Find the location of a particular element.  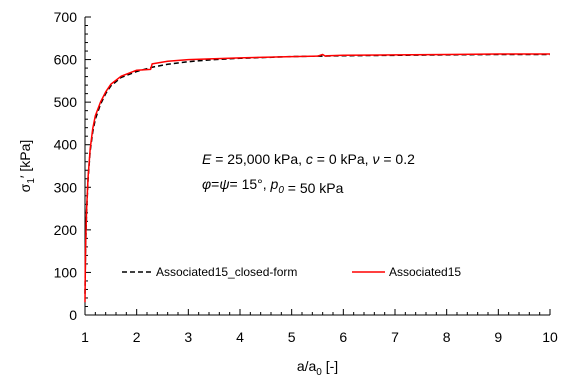

y-tick-label: 400 is located at coordinates (66, 145).